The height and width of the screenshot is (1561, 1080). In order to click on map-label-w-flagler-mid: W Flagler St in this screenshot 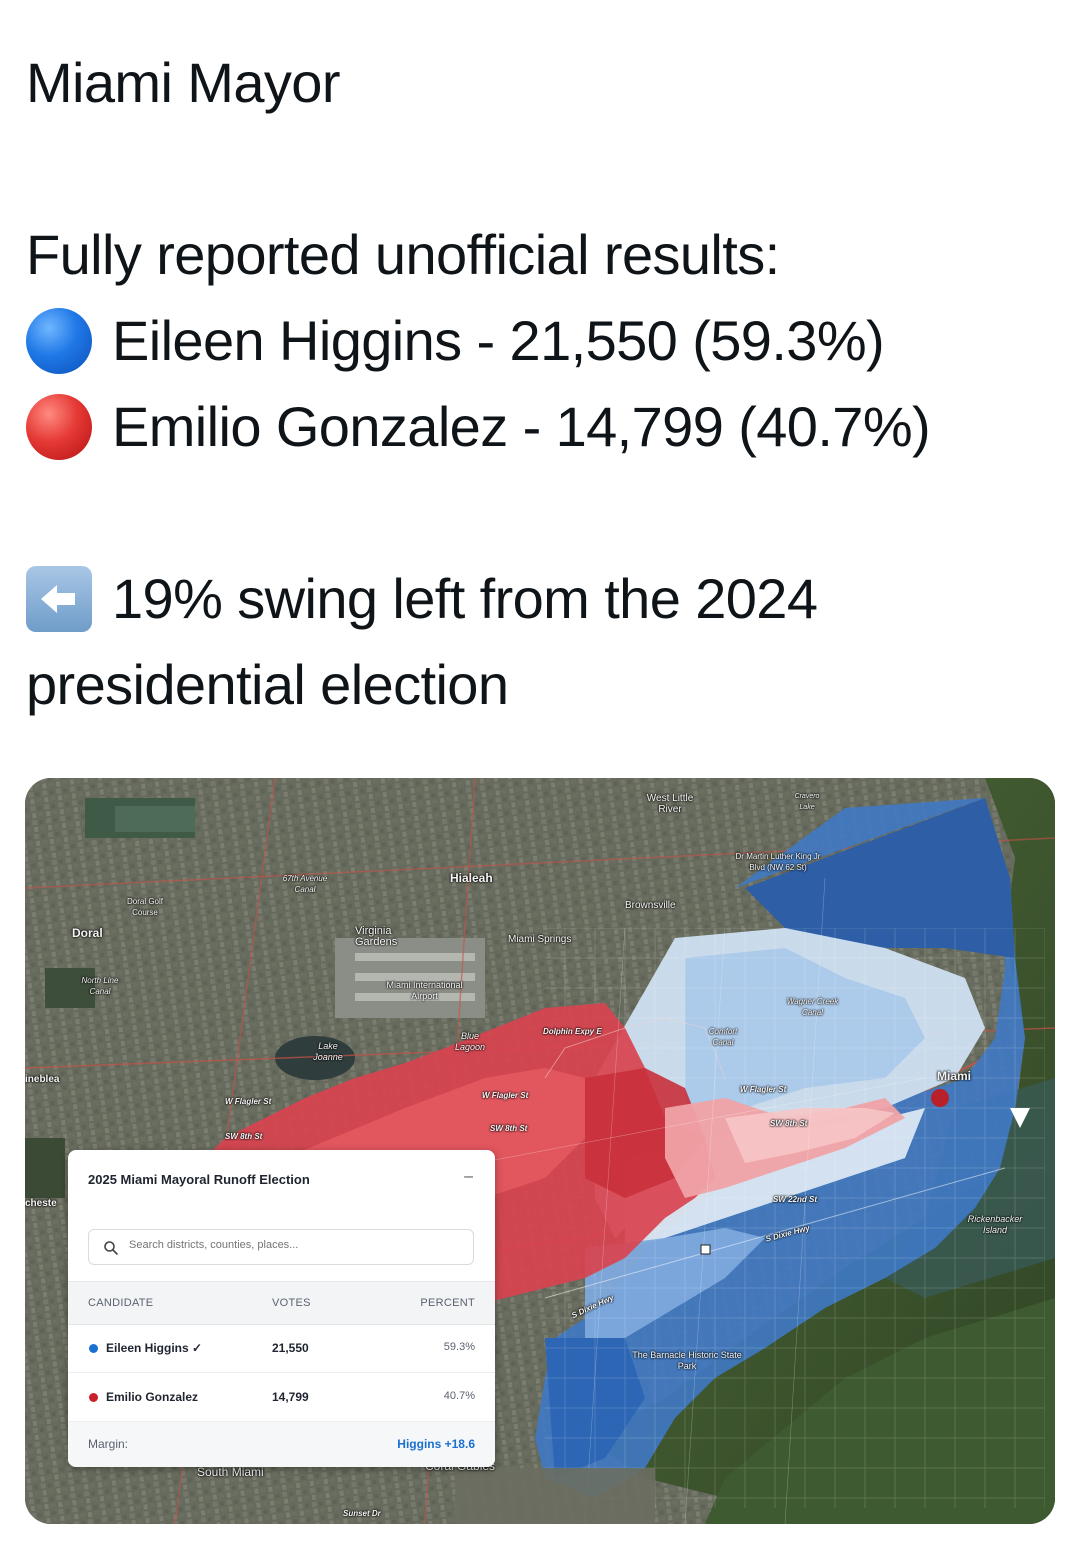, I will do `click(505, 1095)`.